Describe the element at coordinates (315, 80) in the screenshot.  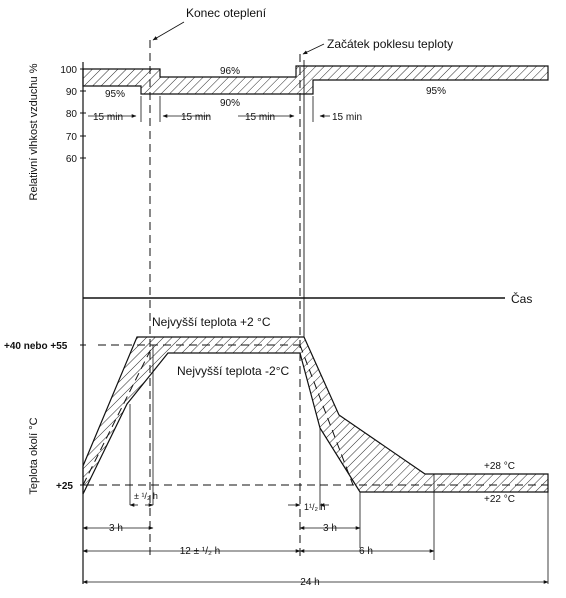
I see `humidity-tolerance-band` at that location.